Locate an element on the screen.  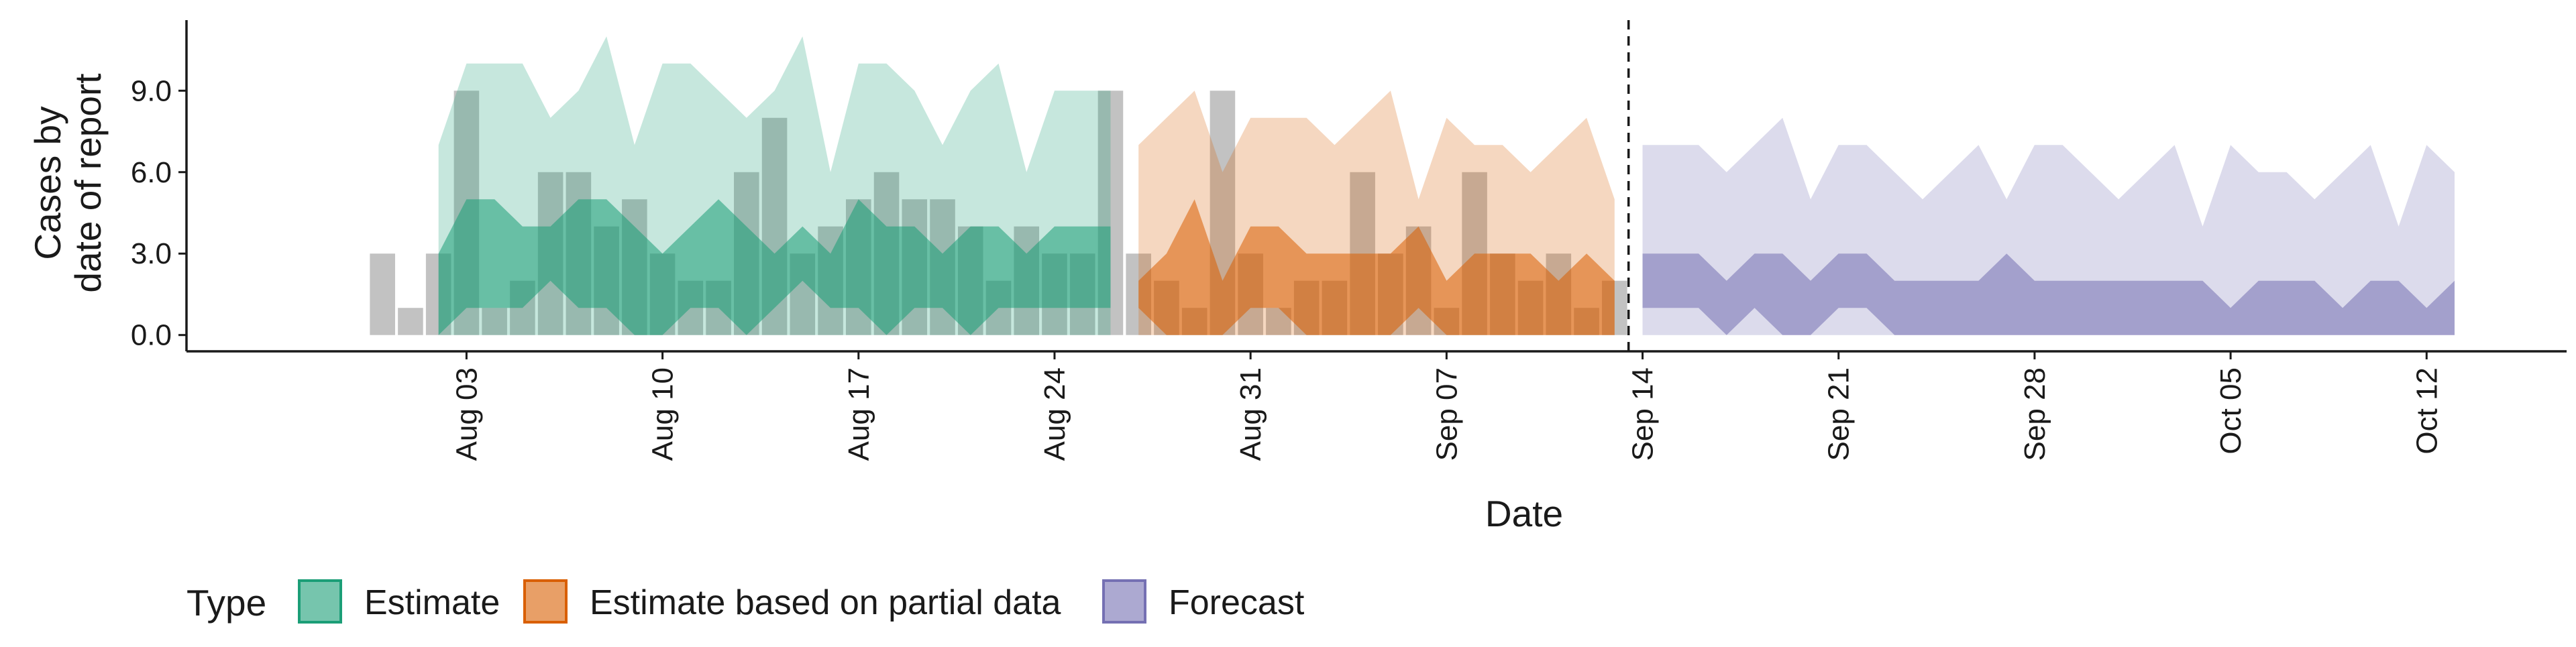
legend-label: Forecast is located at coordinates (1237, 602).